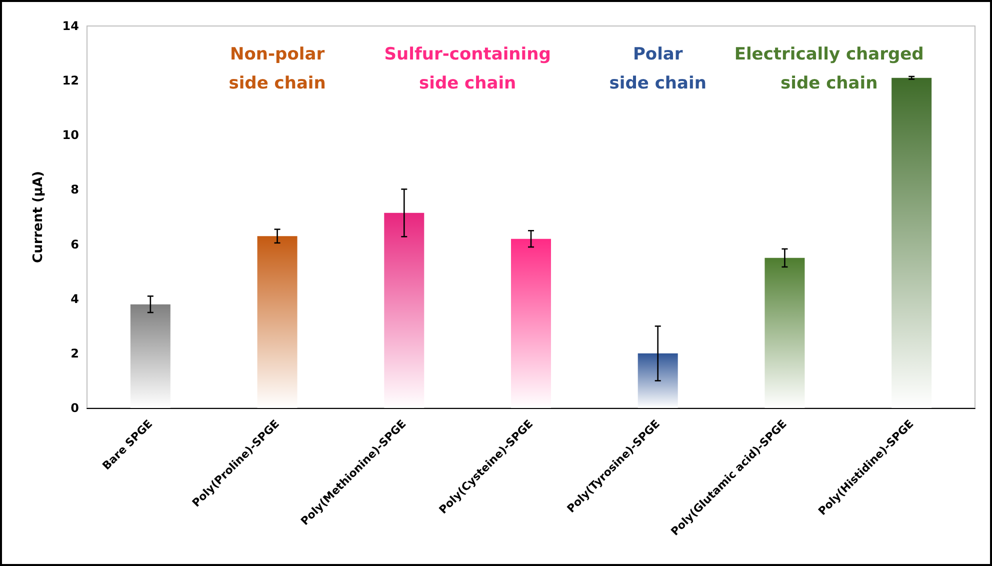  Describe the element at coordinates (467, 69) in the screenshot. I see `annotation: Sulfur-containing side chain` at that location.